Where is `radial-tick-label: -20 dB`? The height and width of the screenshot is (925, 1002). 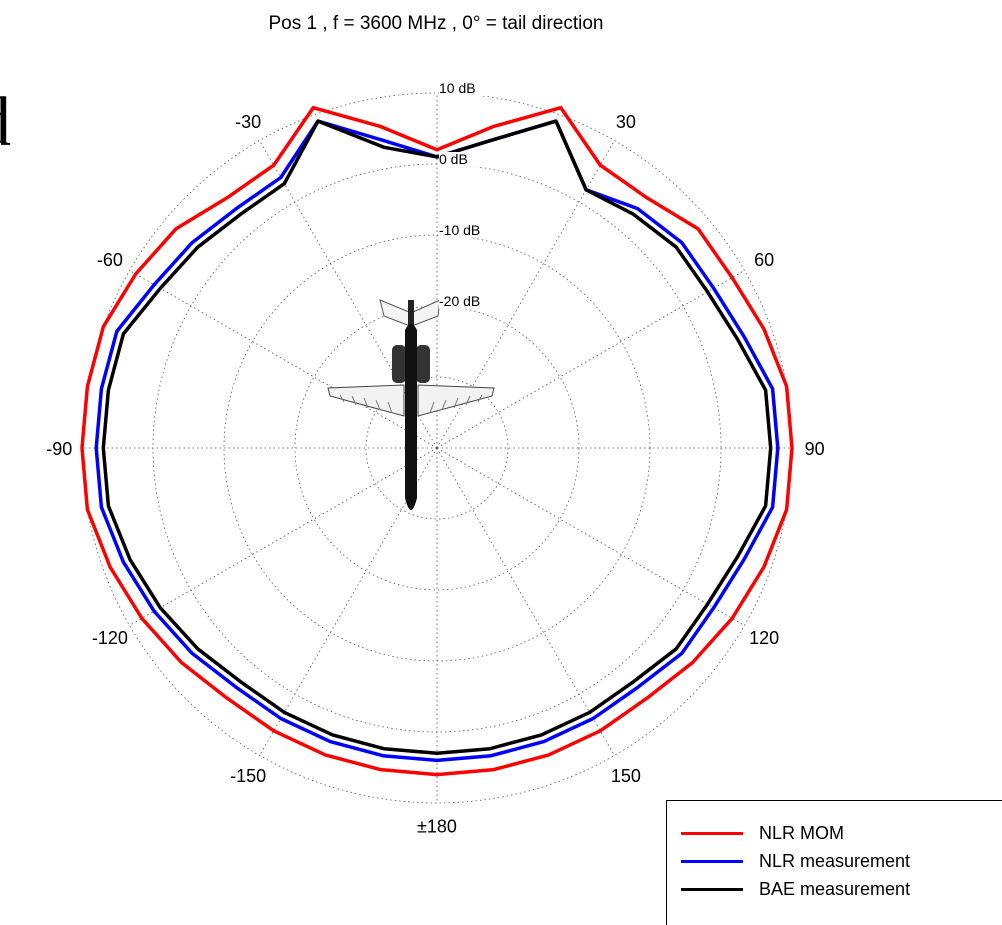
radial-tick-label: -20 dB is located at coordinates (459, 301).